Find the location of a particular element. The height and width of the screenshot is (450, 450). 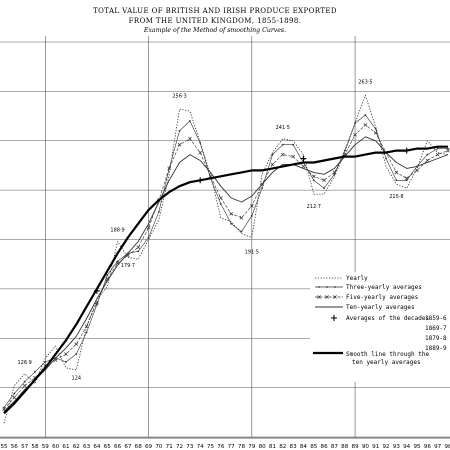

value-annotation: 241·5 is located at coordinates (283, 128).